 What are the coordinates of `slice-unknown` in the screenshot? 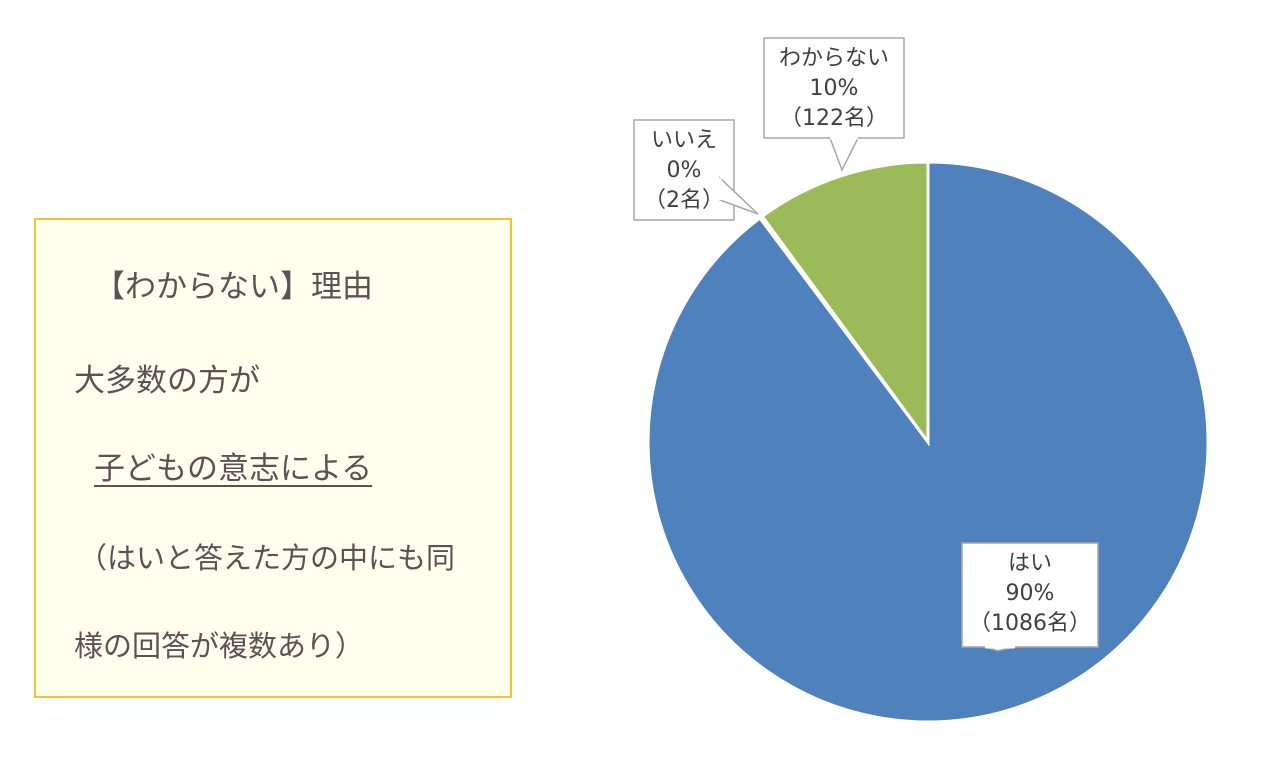 It's located at (845, 303).